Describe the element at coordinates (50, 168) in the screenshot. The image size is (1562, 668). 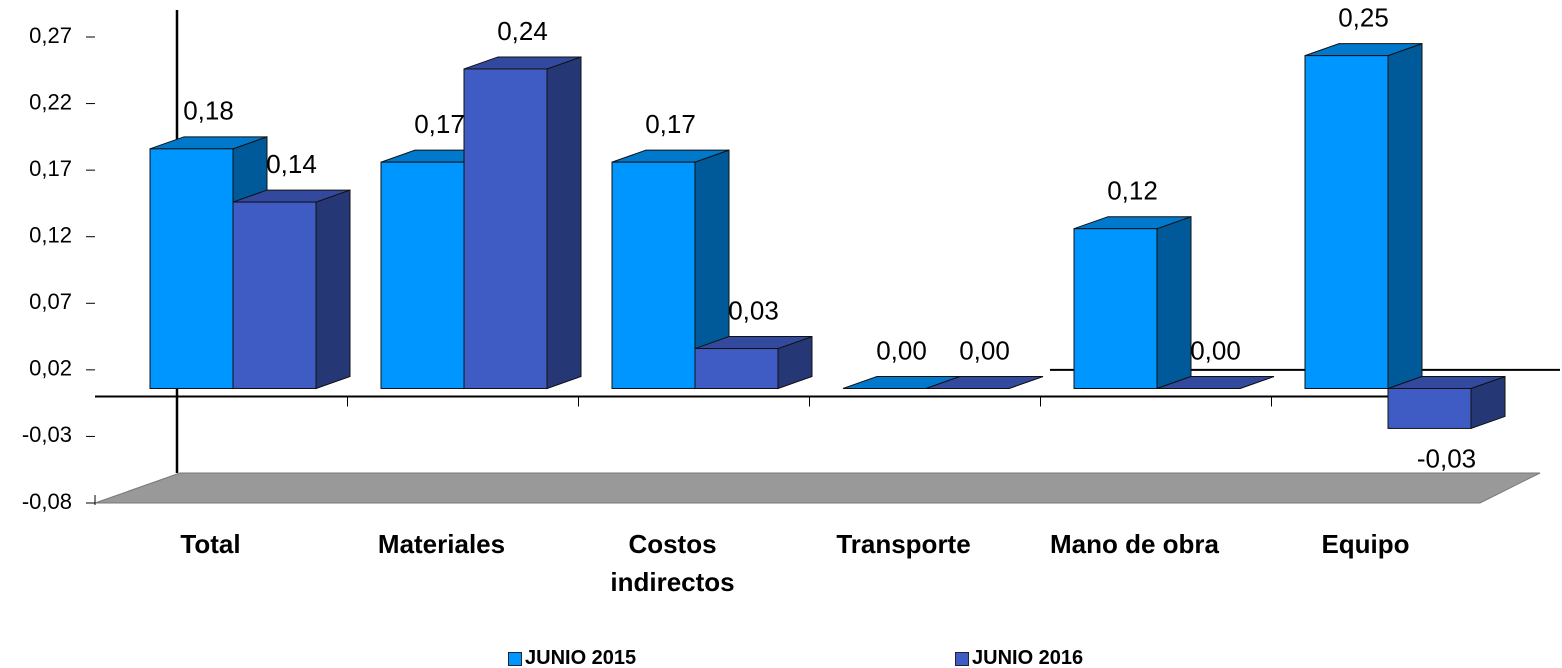
I see `y-tick-label: 0,17` at that location.